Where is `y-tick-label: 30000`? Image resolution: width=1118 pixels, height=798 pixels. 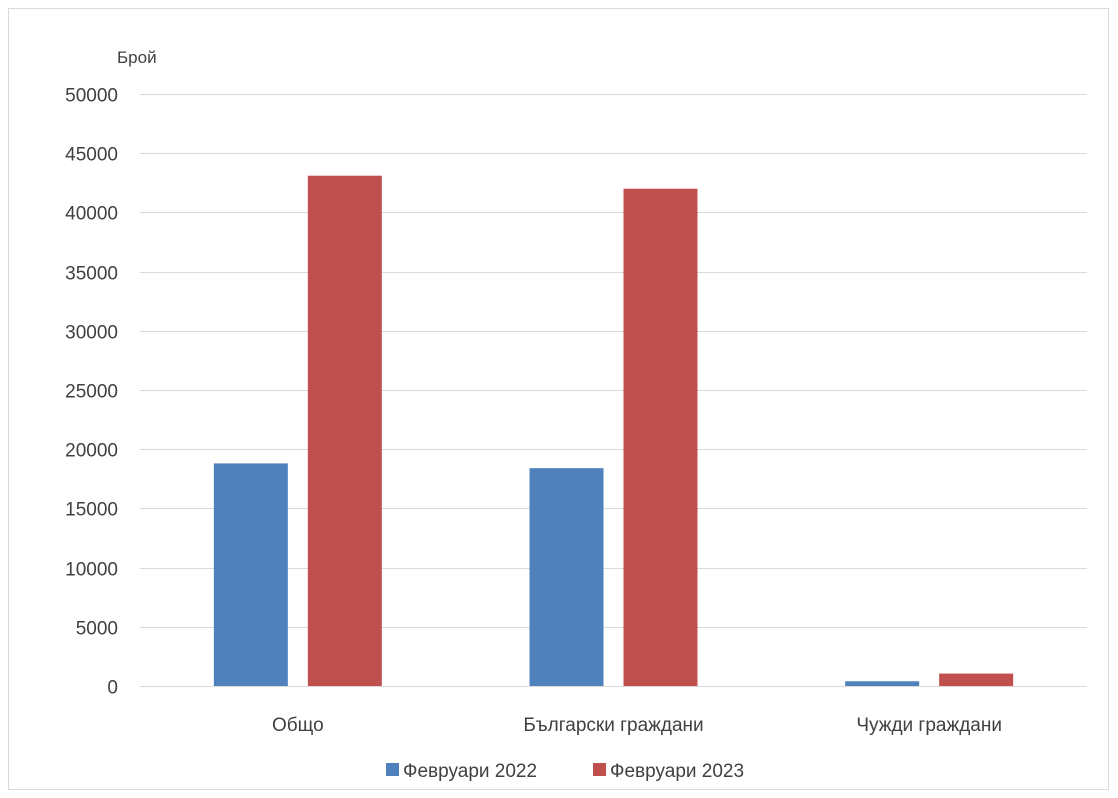 y-tick-label: 30000 is located at coordinates (91, 333).